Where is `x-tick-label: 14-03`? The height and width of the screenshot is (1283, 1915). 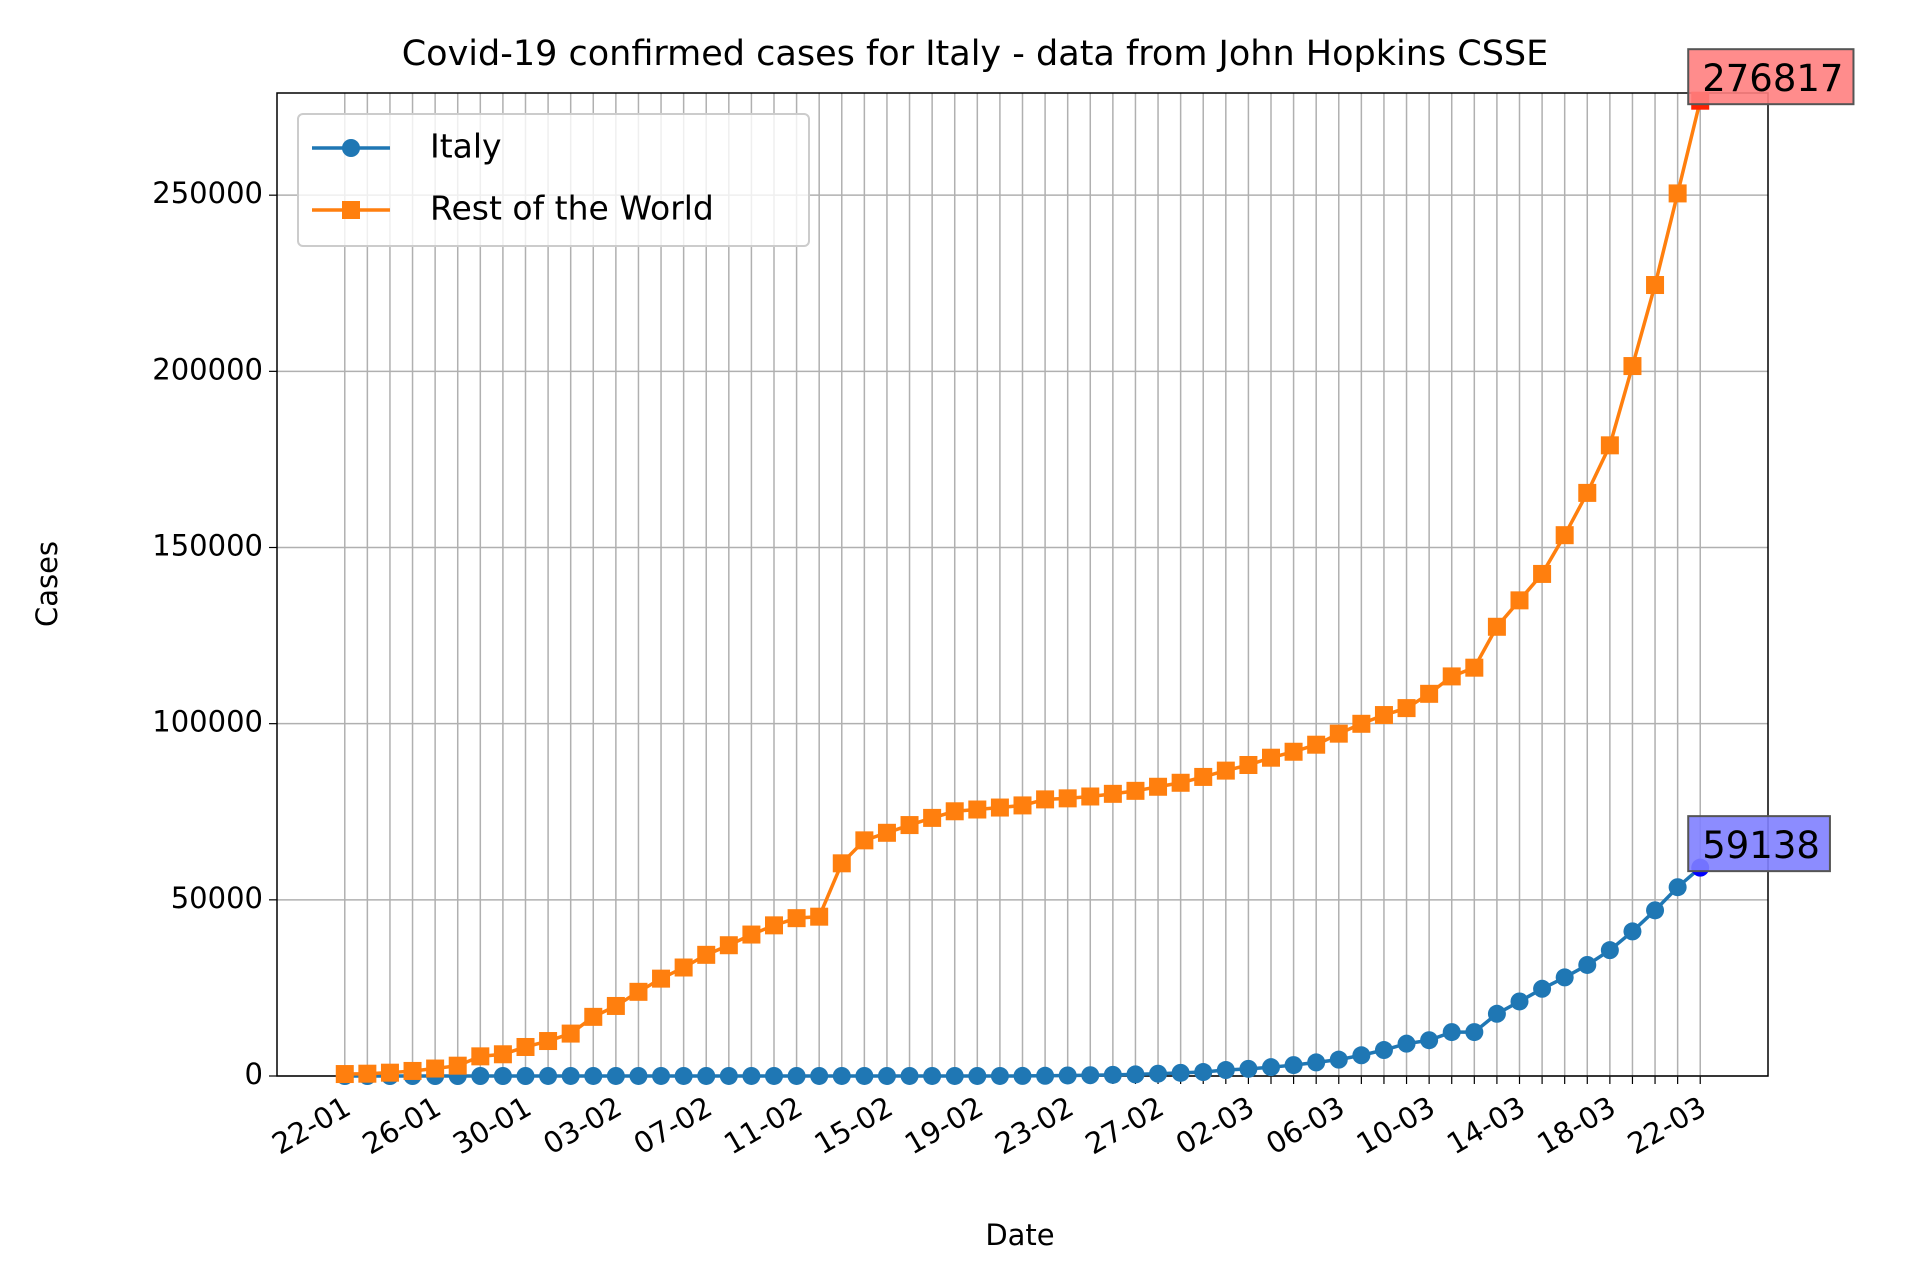 x-tick-label: 14-03 is located at coordinates (1486, 1126).